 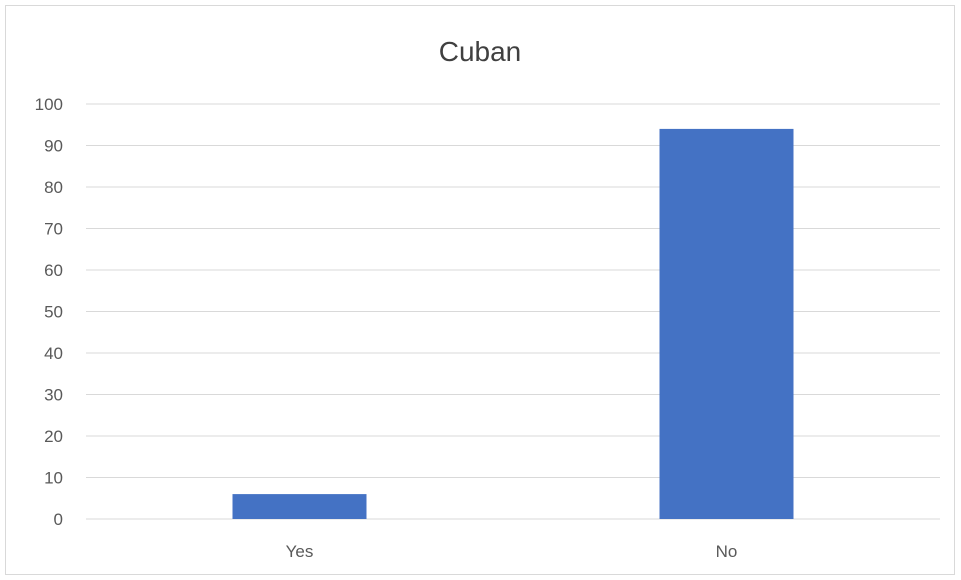 I want to click on bar-no, so click(x=726, y=323).